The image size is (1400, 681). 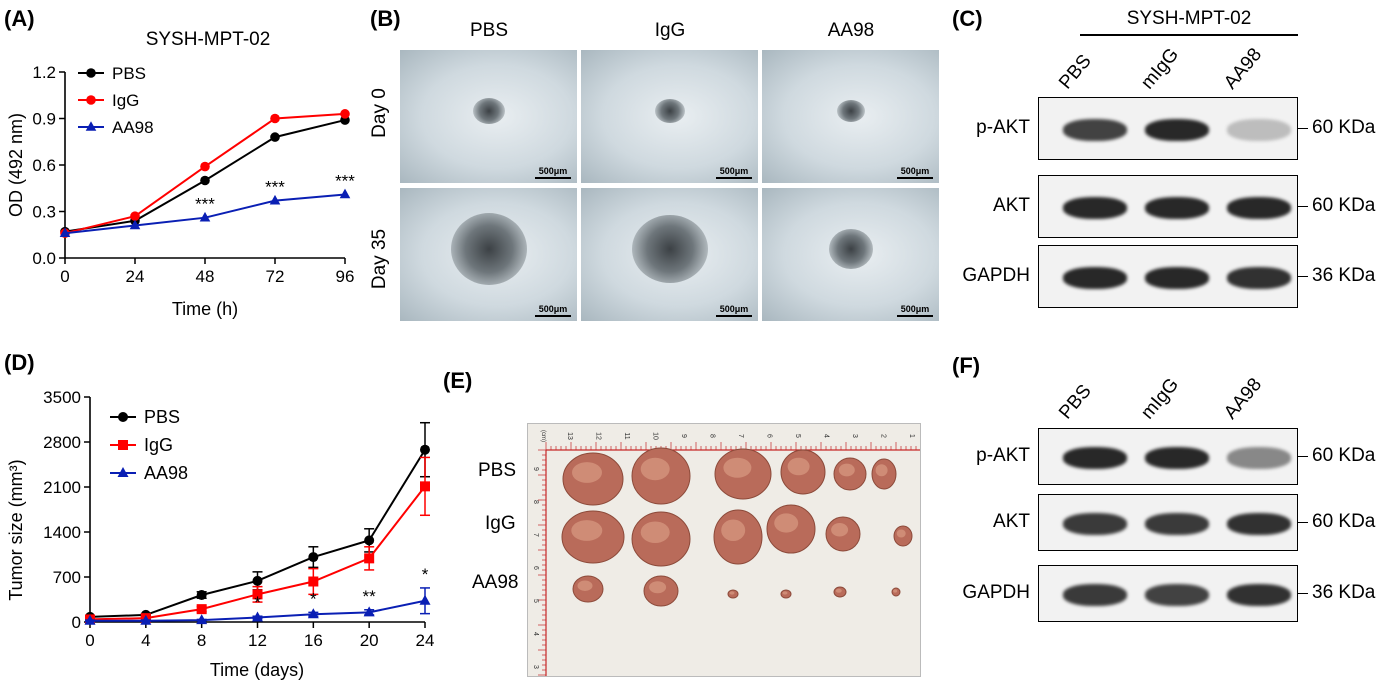 What do you see at coordinates (569, 436) in the screenshot?
I see `ruler-number: 13` at bounding box center [569, 436].